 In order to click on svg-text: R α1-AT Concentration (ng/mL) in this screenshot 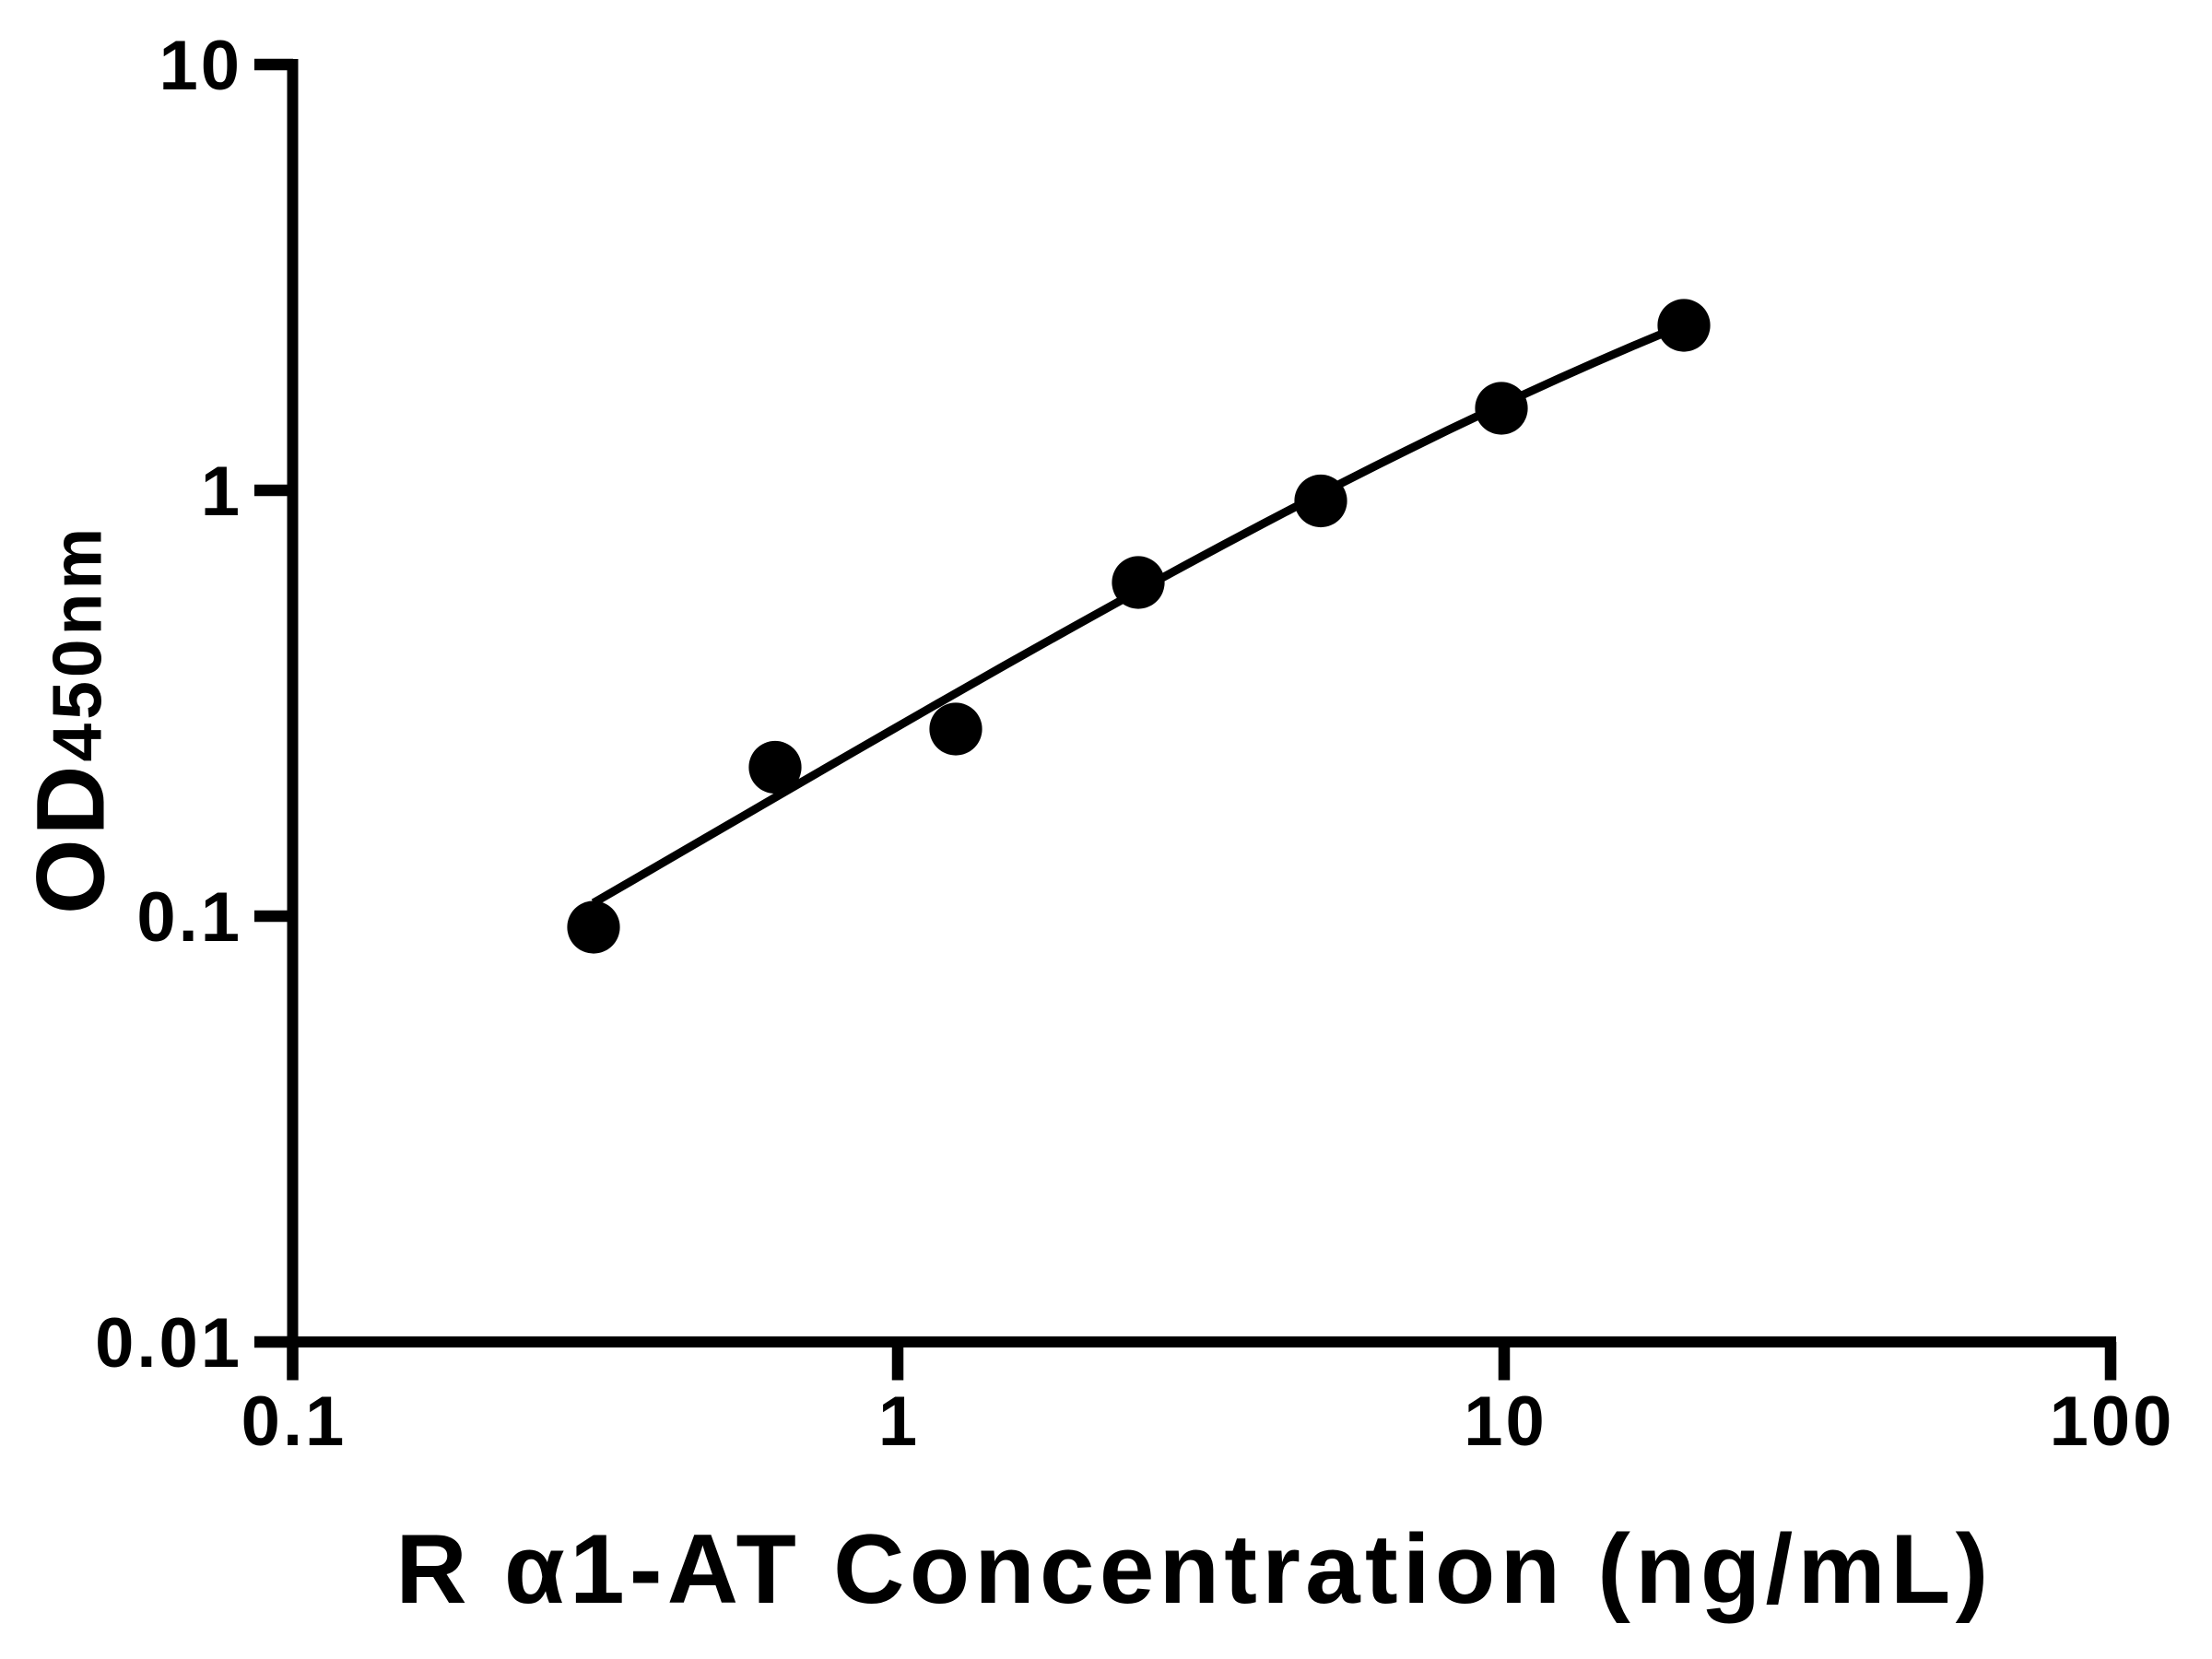, I will do `click(1194, 1568)`.